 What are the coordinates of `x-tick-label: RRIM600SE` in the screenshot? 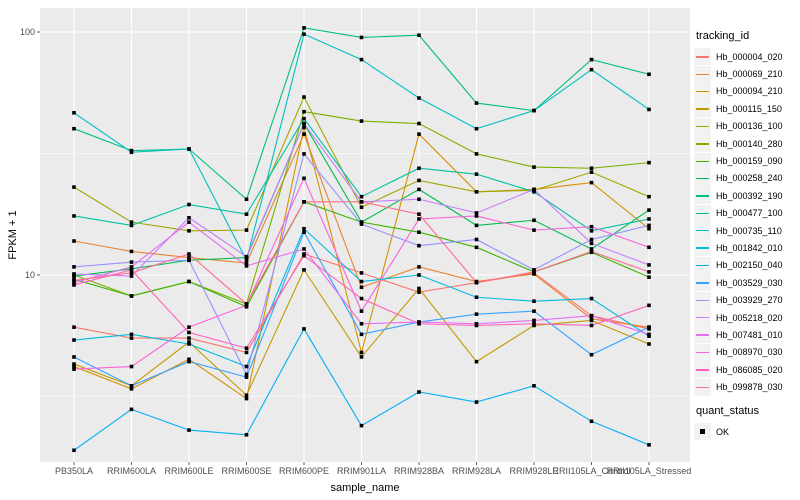 It's located at (246, 471).